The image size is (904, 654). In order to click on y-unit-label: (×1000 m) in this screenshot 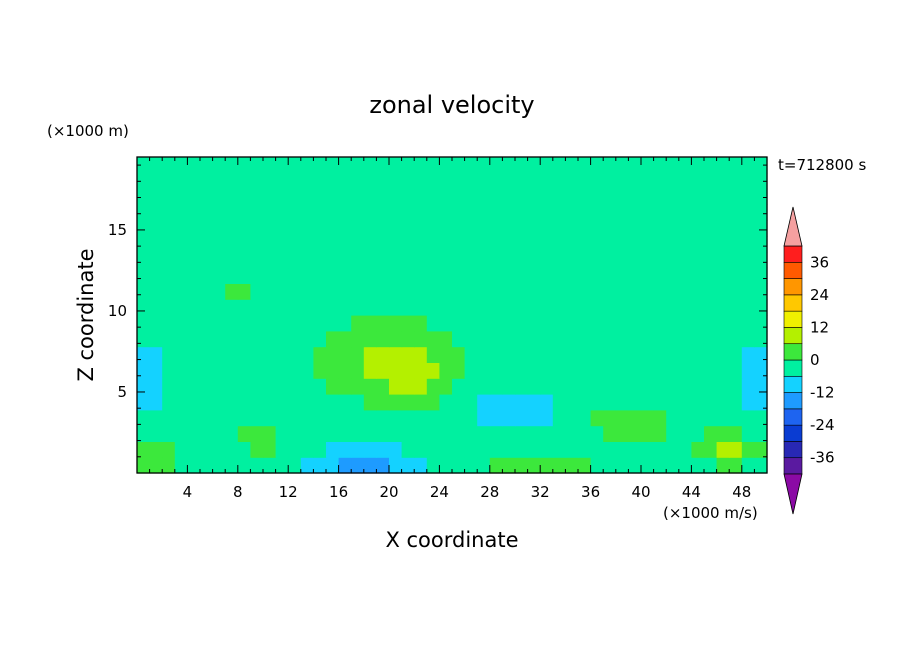, I will do `click(88, 131)`.